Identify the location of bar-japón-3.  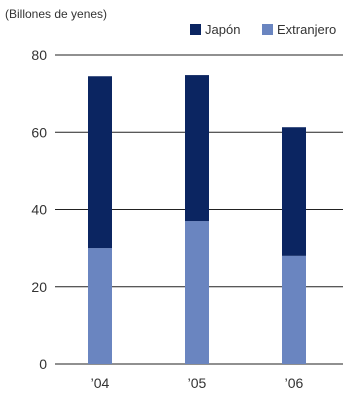
(294, 191).